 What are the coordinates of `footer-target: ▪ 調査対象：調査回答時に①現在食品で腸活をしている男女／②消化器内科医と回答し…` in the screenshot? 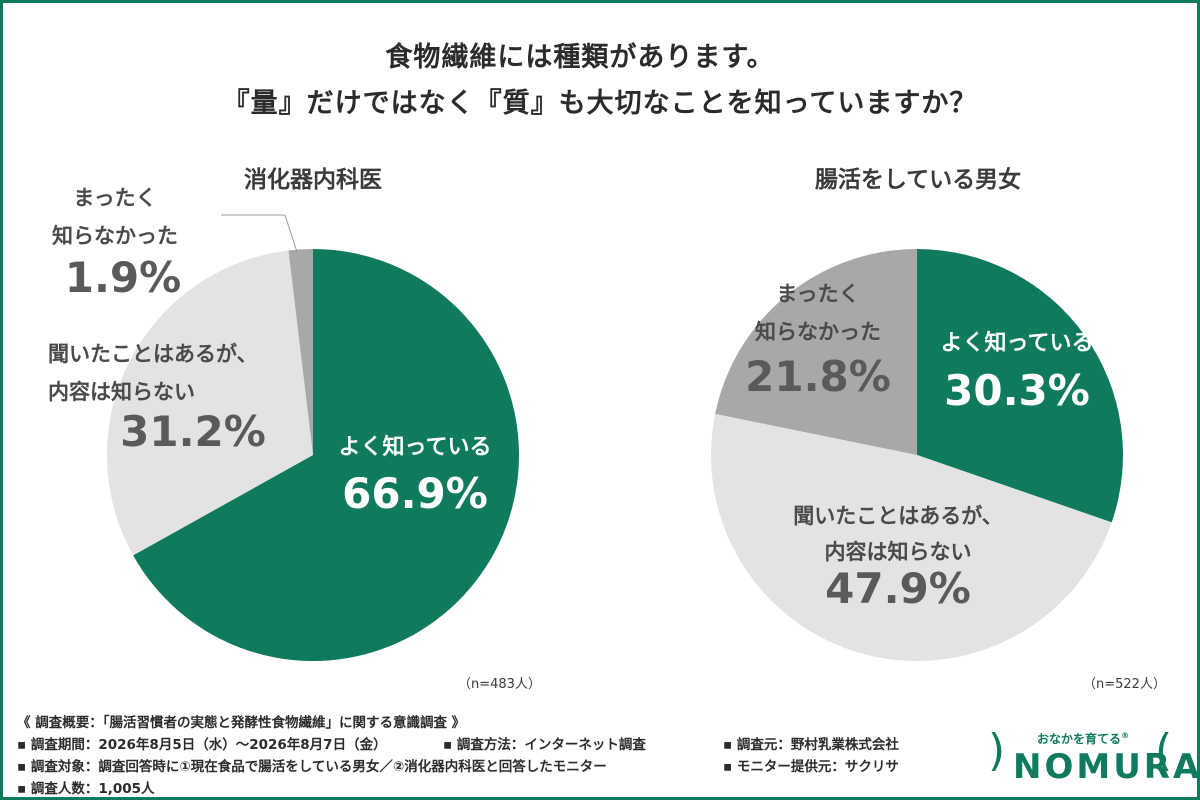 It's located at (312, 767).